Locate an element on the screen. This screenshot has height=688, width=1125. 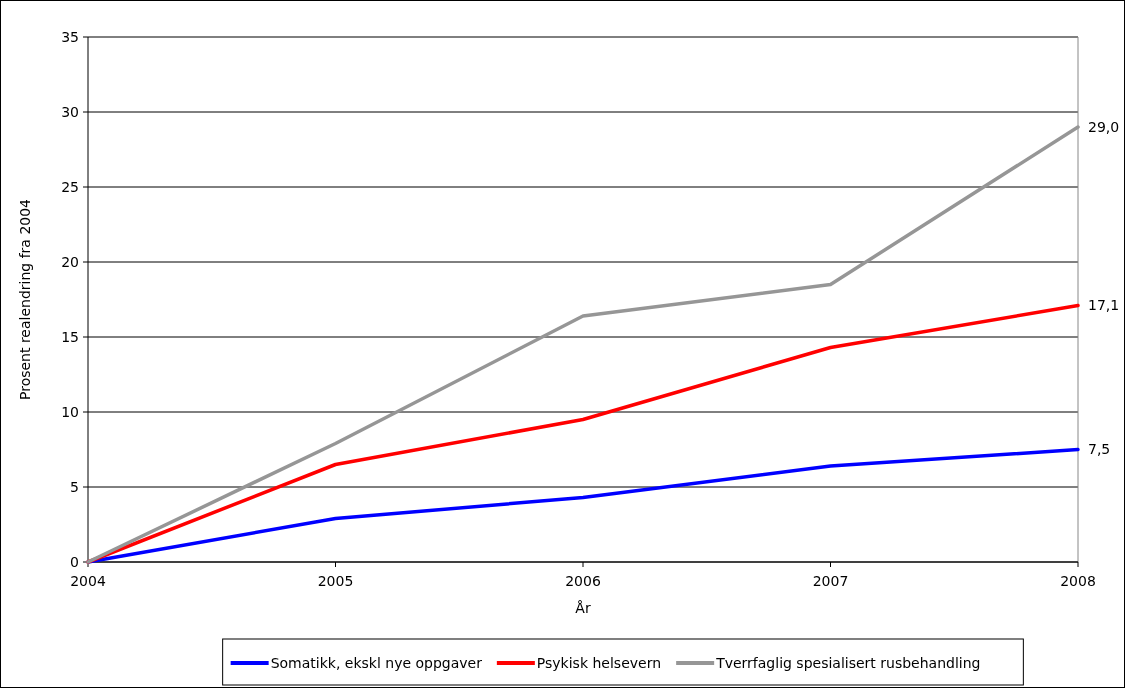
data-label: 17,1 is located at coordinates (1104, 305).